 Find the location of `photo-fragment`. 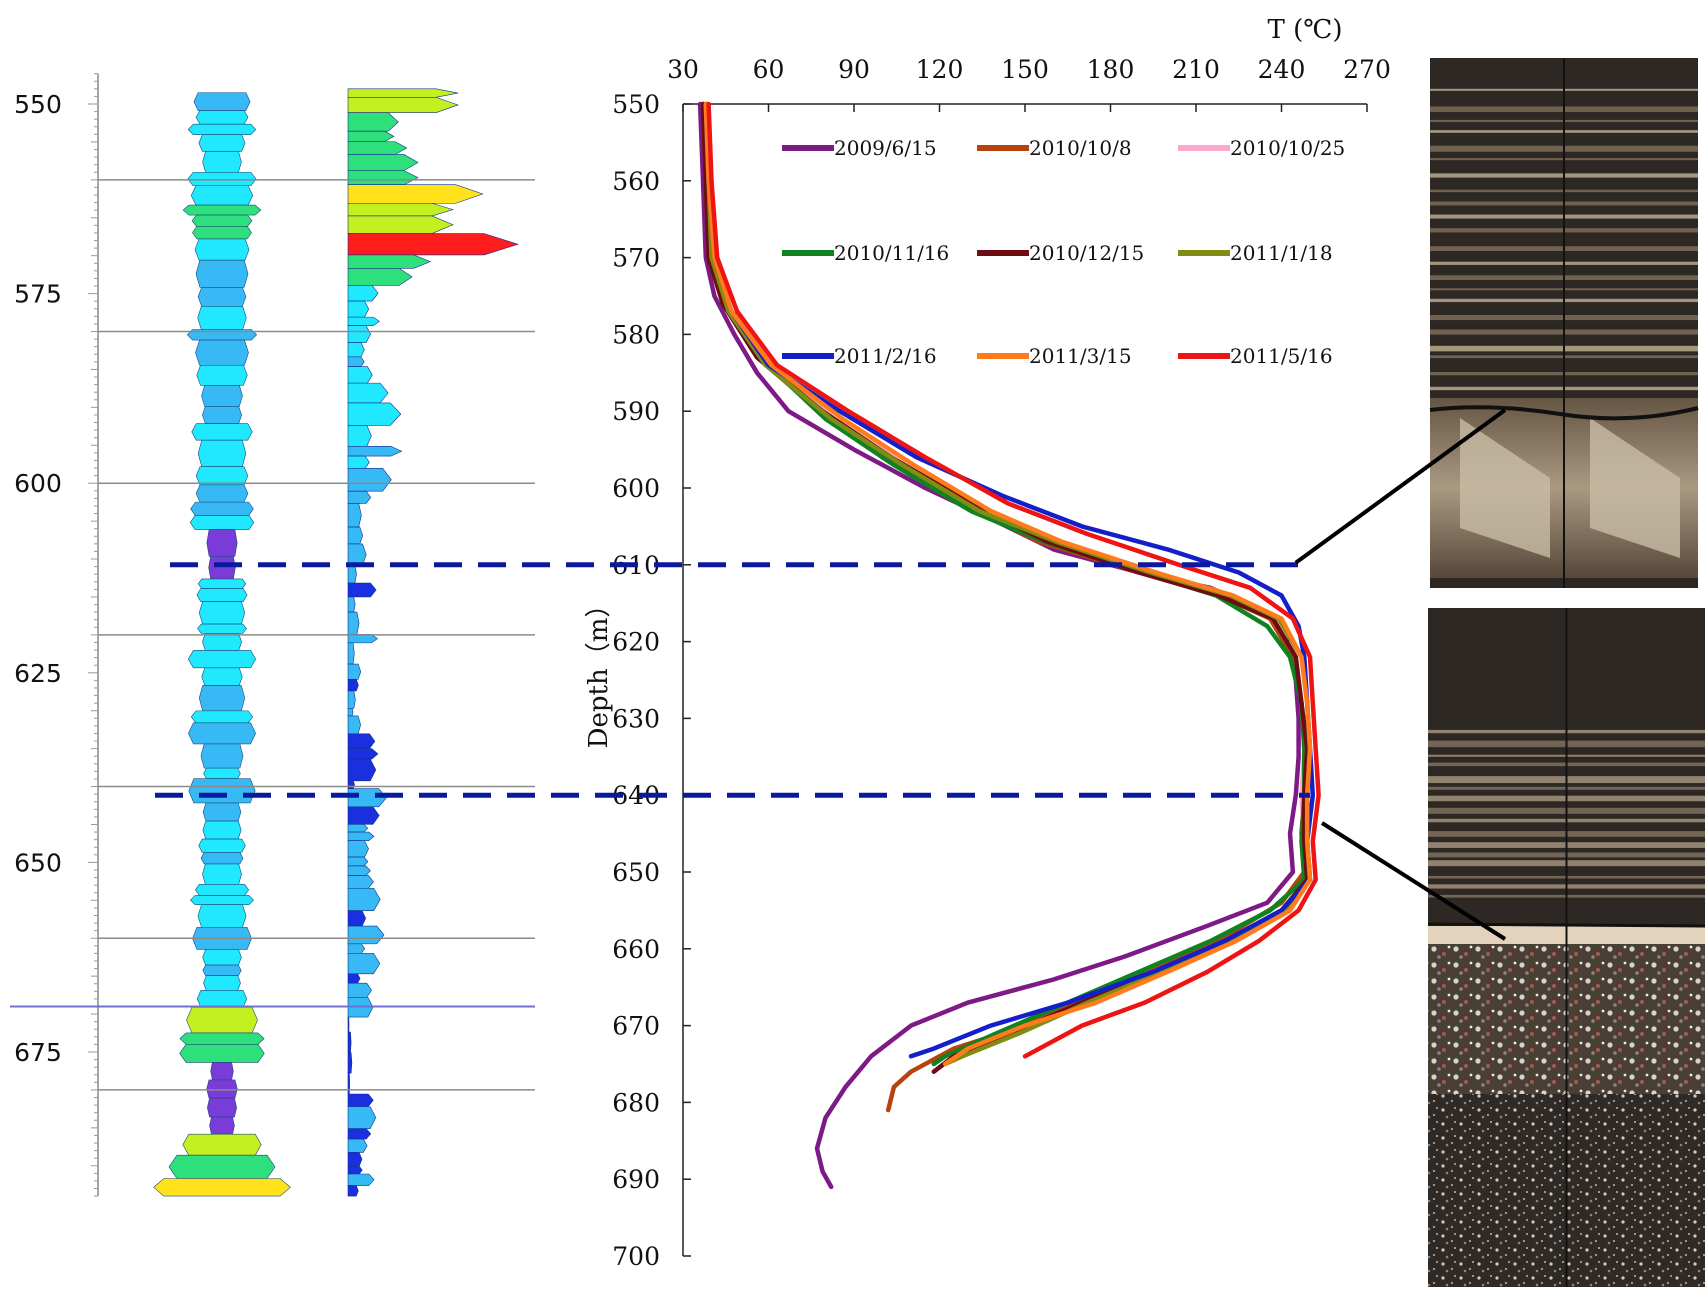

photo-fragment is located at coordinates (1635, 488).